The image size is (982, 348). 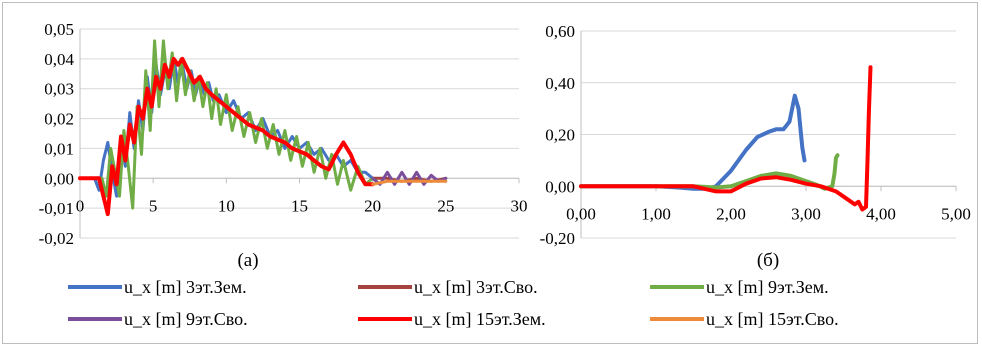 What do you see at coordinates (956, 213) in the screenshot?
I see `x-tick-label-1-5: 5,00` at bounding box center [956, 213].